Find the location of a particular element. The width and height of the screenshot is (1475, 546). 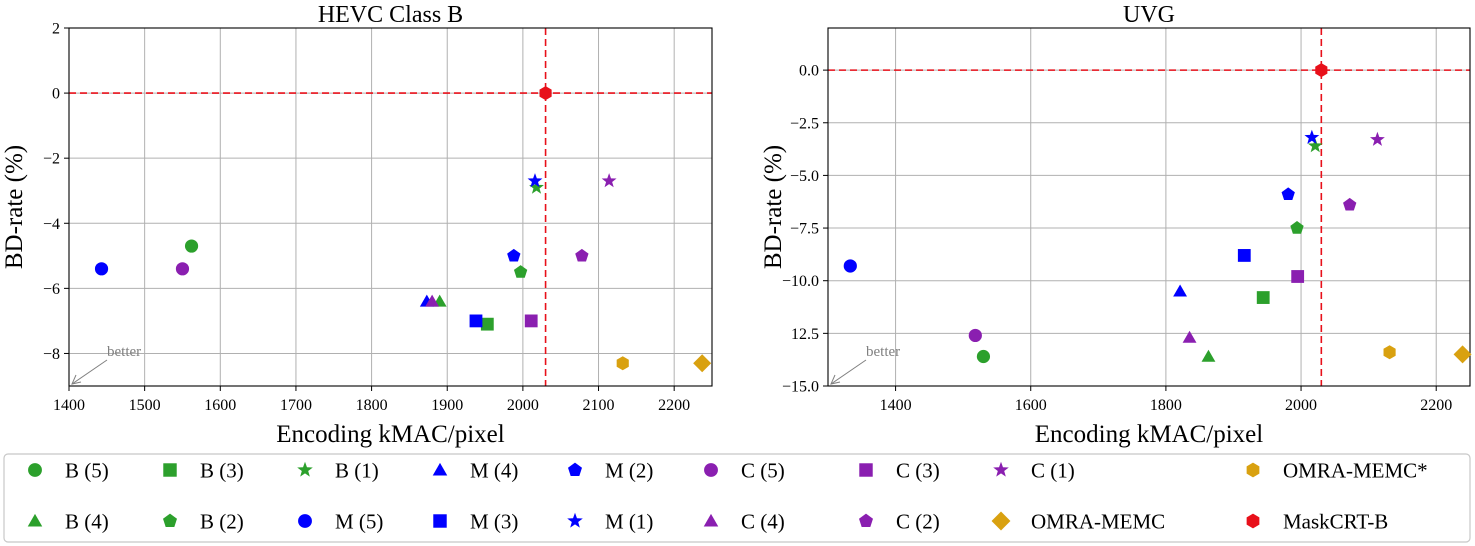

legend-item-m-3: M (3) is located at coordinates (475, 522).